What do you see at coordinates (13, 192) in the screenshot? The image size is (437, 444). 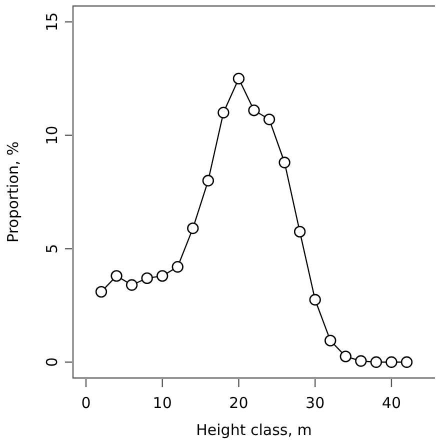 I see `y-axis-title: Proportion, %` at bounding box center [13, 192].